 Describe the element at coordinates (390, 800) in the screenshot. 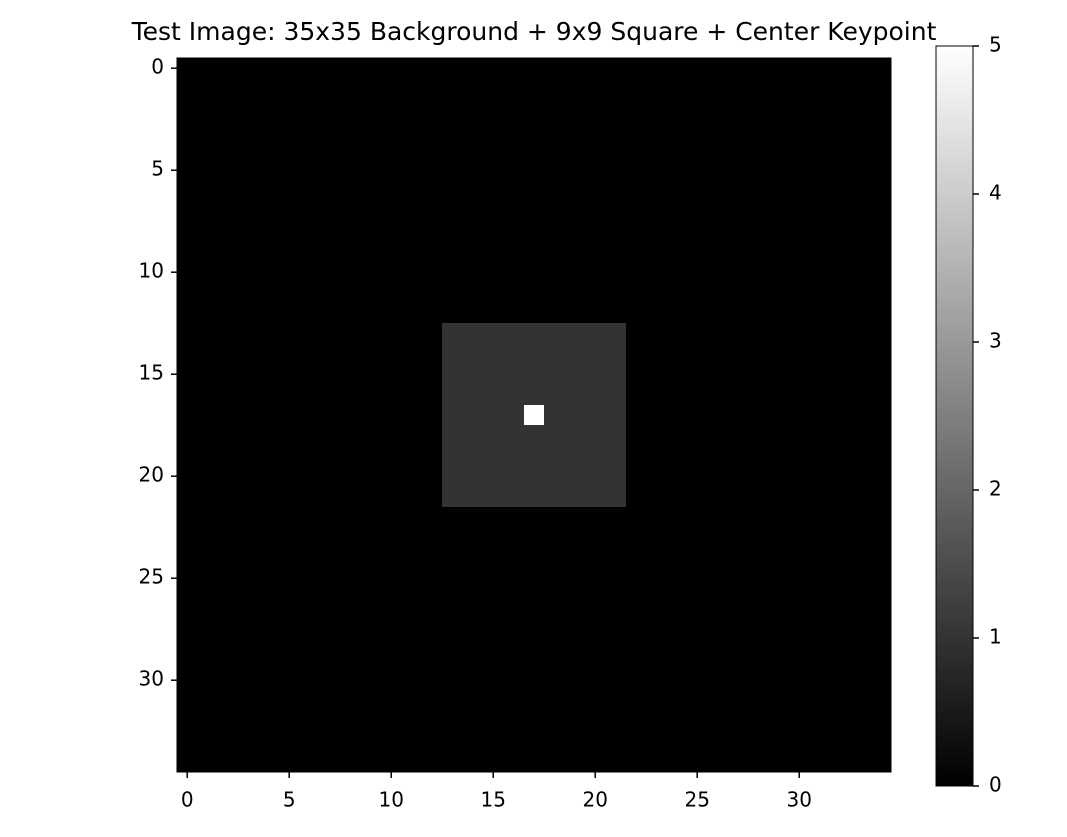

I see `x-tick-label: 10` at that location.